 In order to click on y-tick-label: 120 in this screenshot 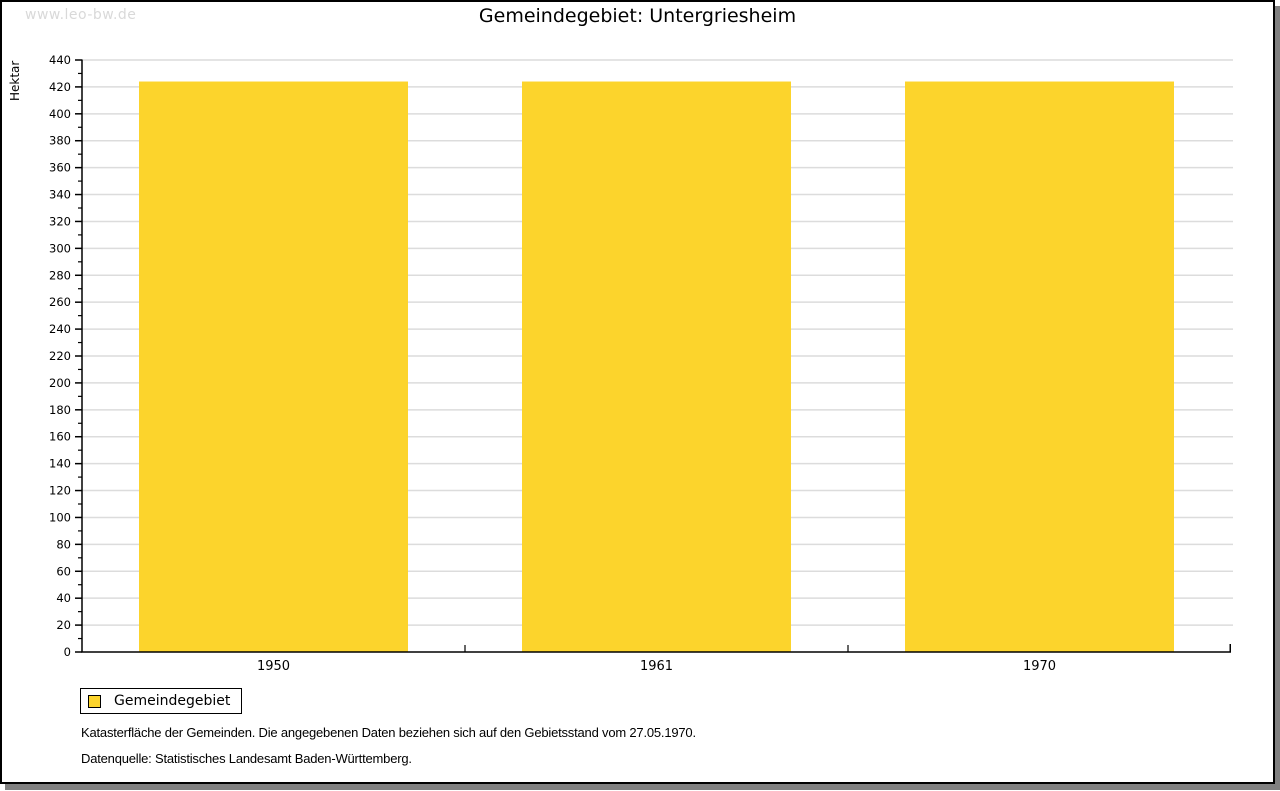, I will do `click(60, 491)`.